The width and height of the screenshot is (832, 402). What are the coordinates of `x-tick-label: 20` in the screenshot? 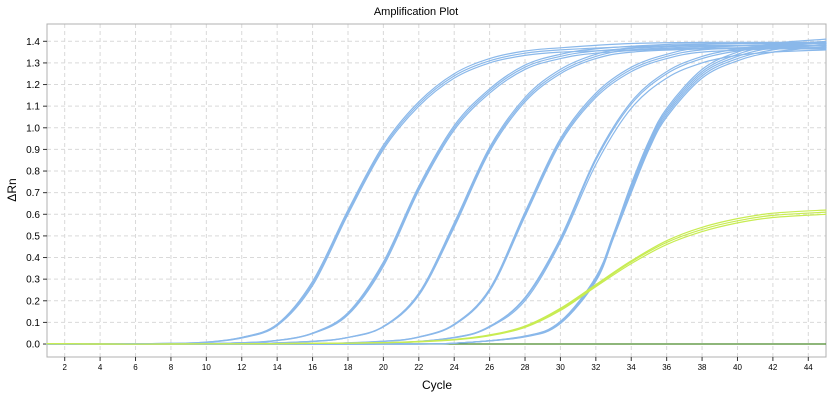 It's located at (383, 367).